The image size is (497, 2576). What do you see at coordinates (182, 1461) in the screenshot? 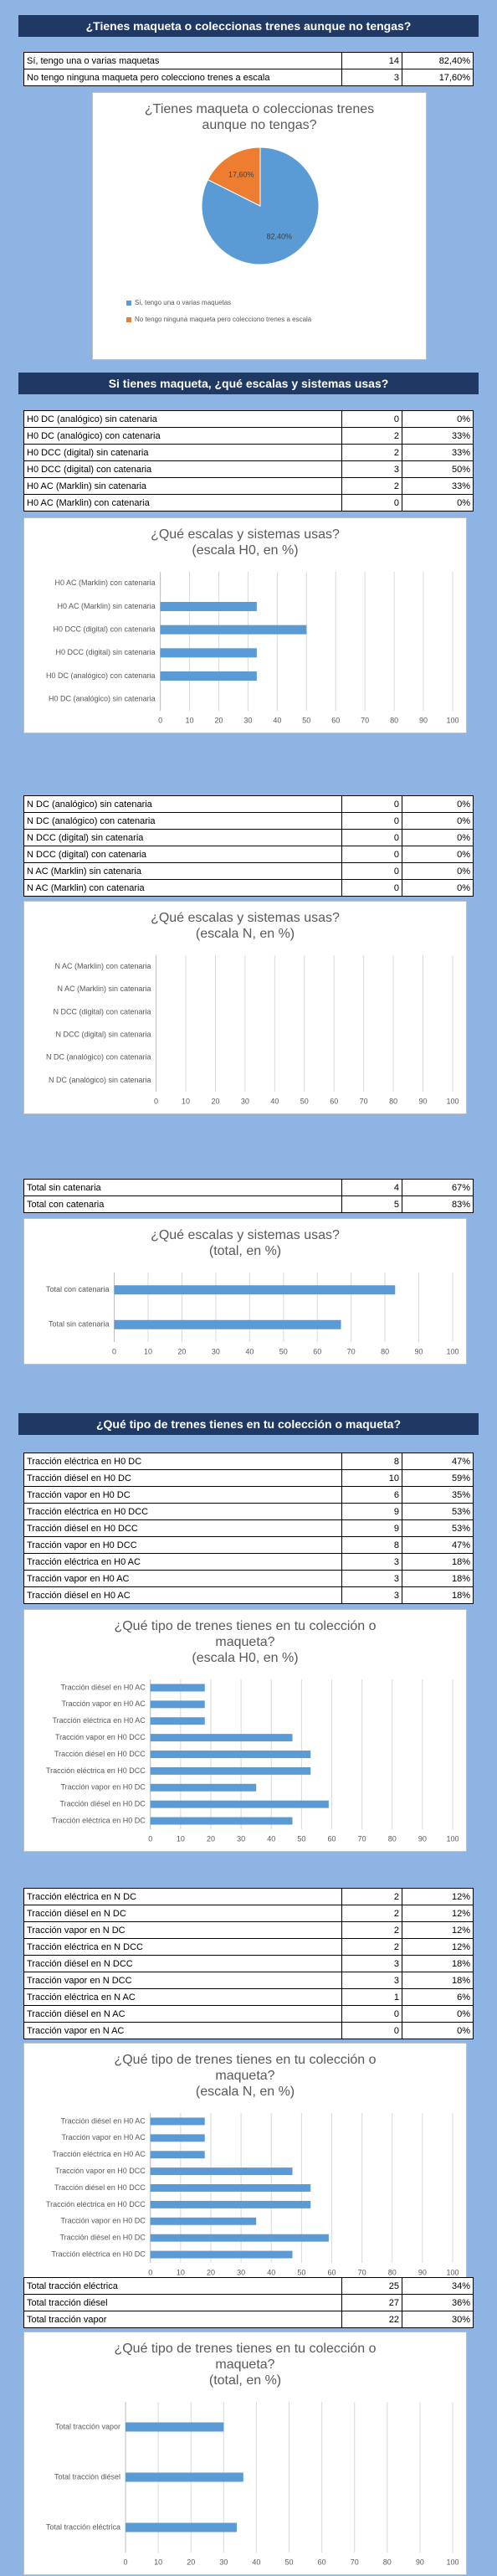
I see `table-label: Tracción eléctrica en H0 DC` at bounding box center [182, 1461].